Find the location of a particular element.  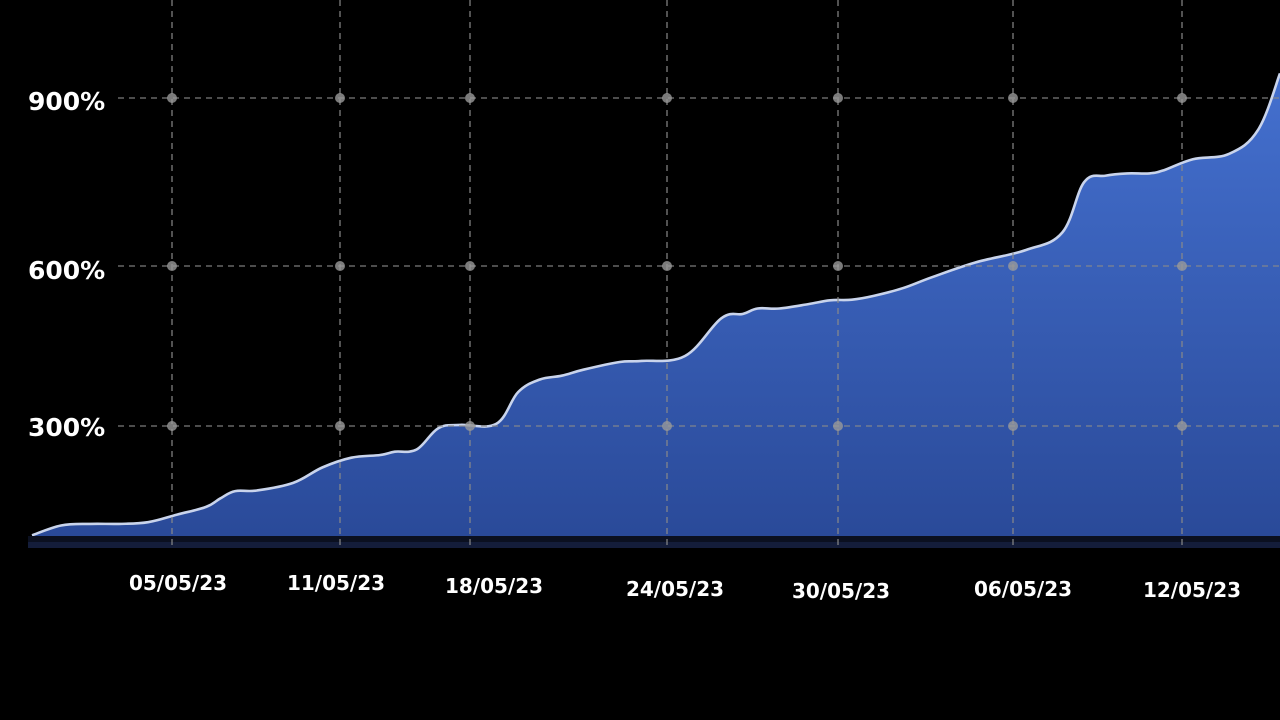

y-tick-label: 300% is located at coordinates (66, 427).